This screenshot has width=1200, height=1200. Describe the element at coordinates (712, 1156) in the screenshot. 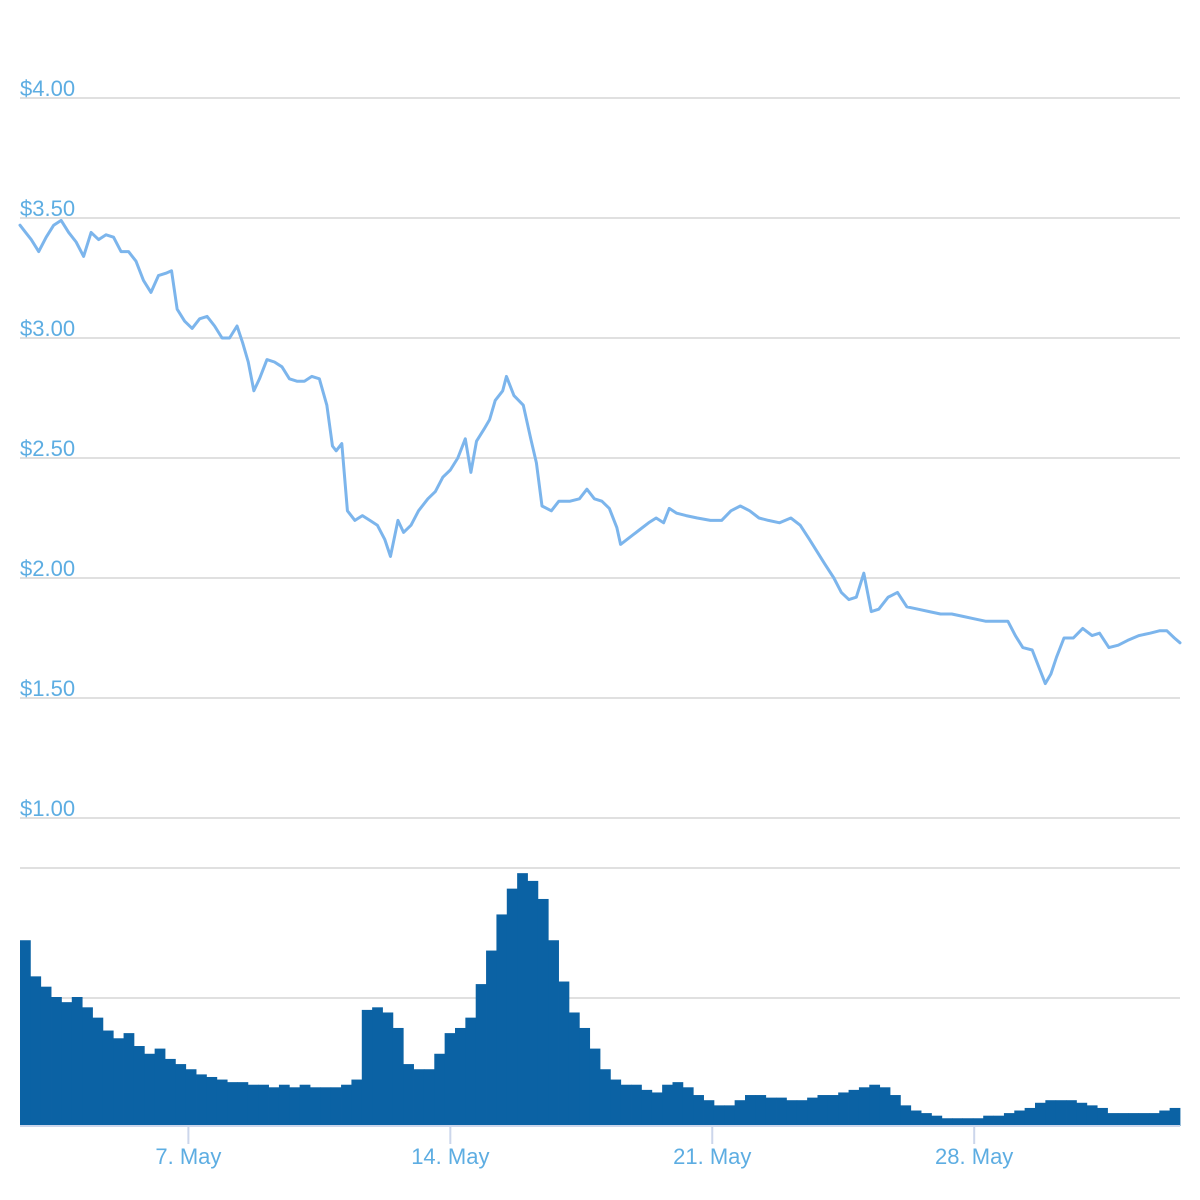

I see `x-tick-label: 21. May` at that location.